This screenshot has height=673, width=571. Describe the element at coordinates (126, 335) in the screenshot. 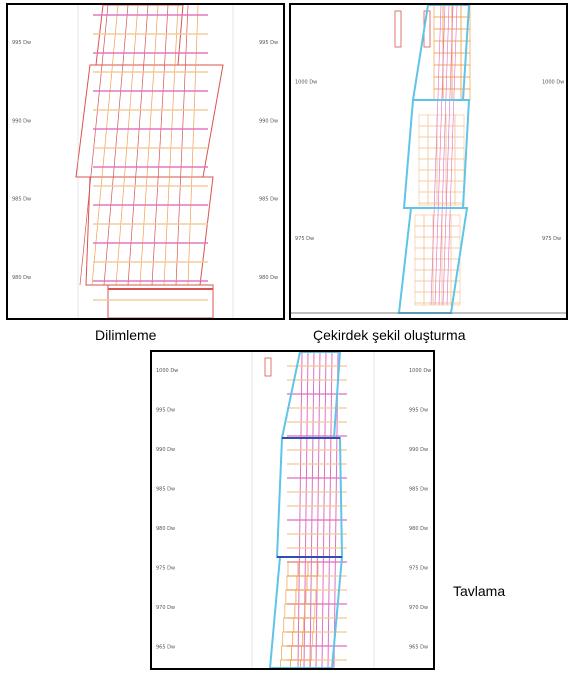

I see `slicing-caption: Dilimleme` at that location.